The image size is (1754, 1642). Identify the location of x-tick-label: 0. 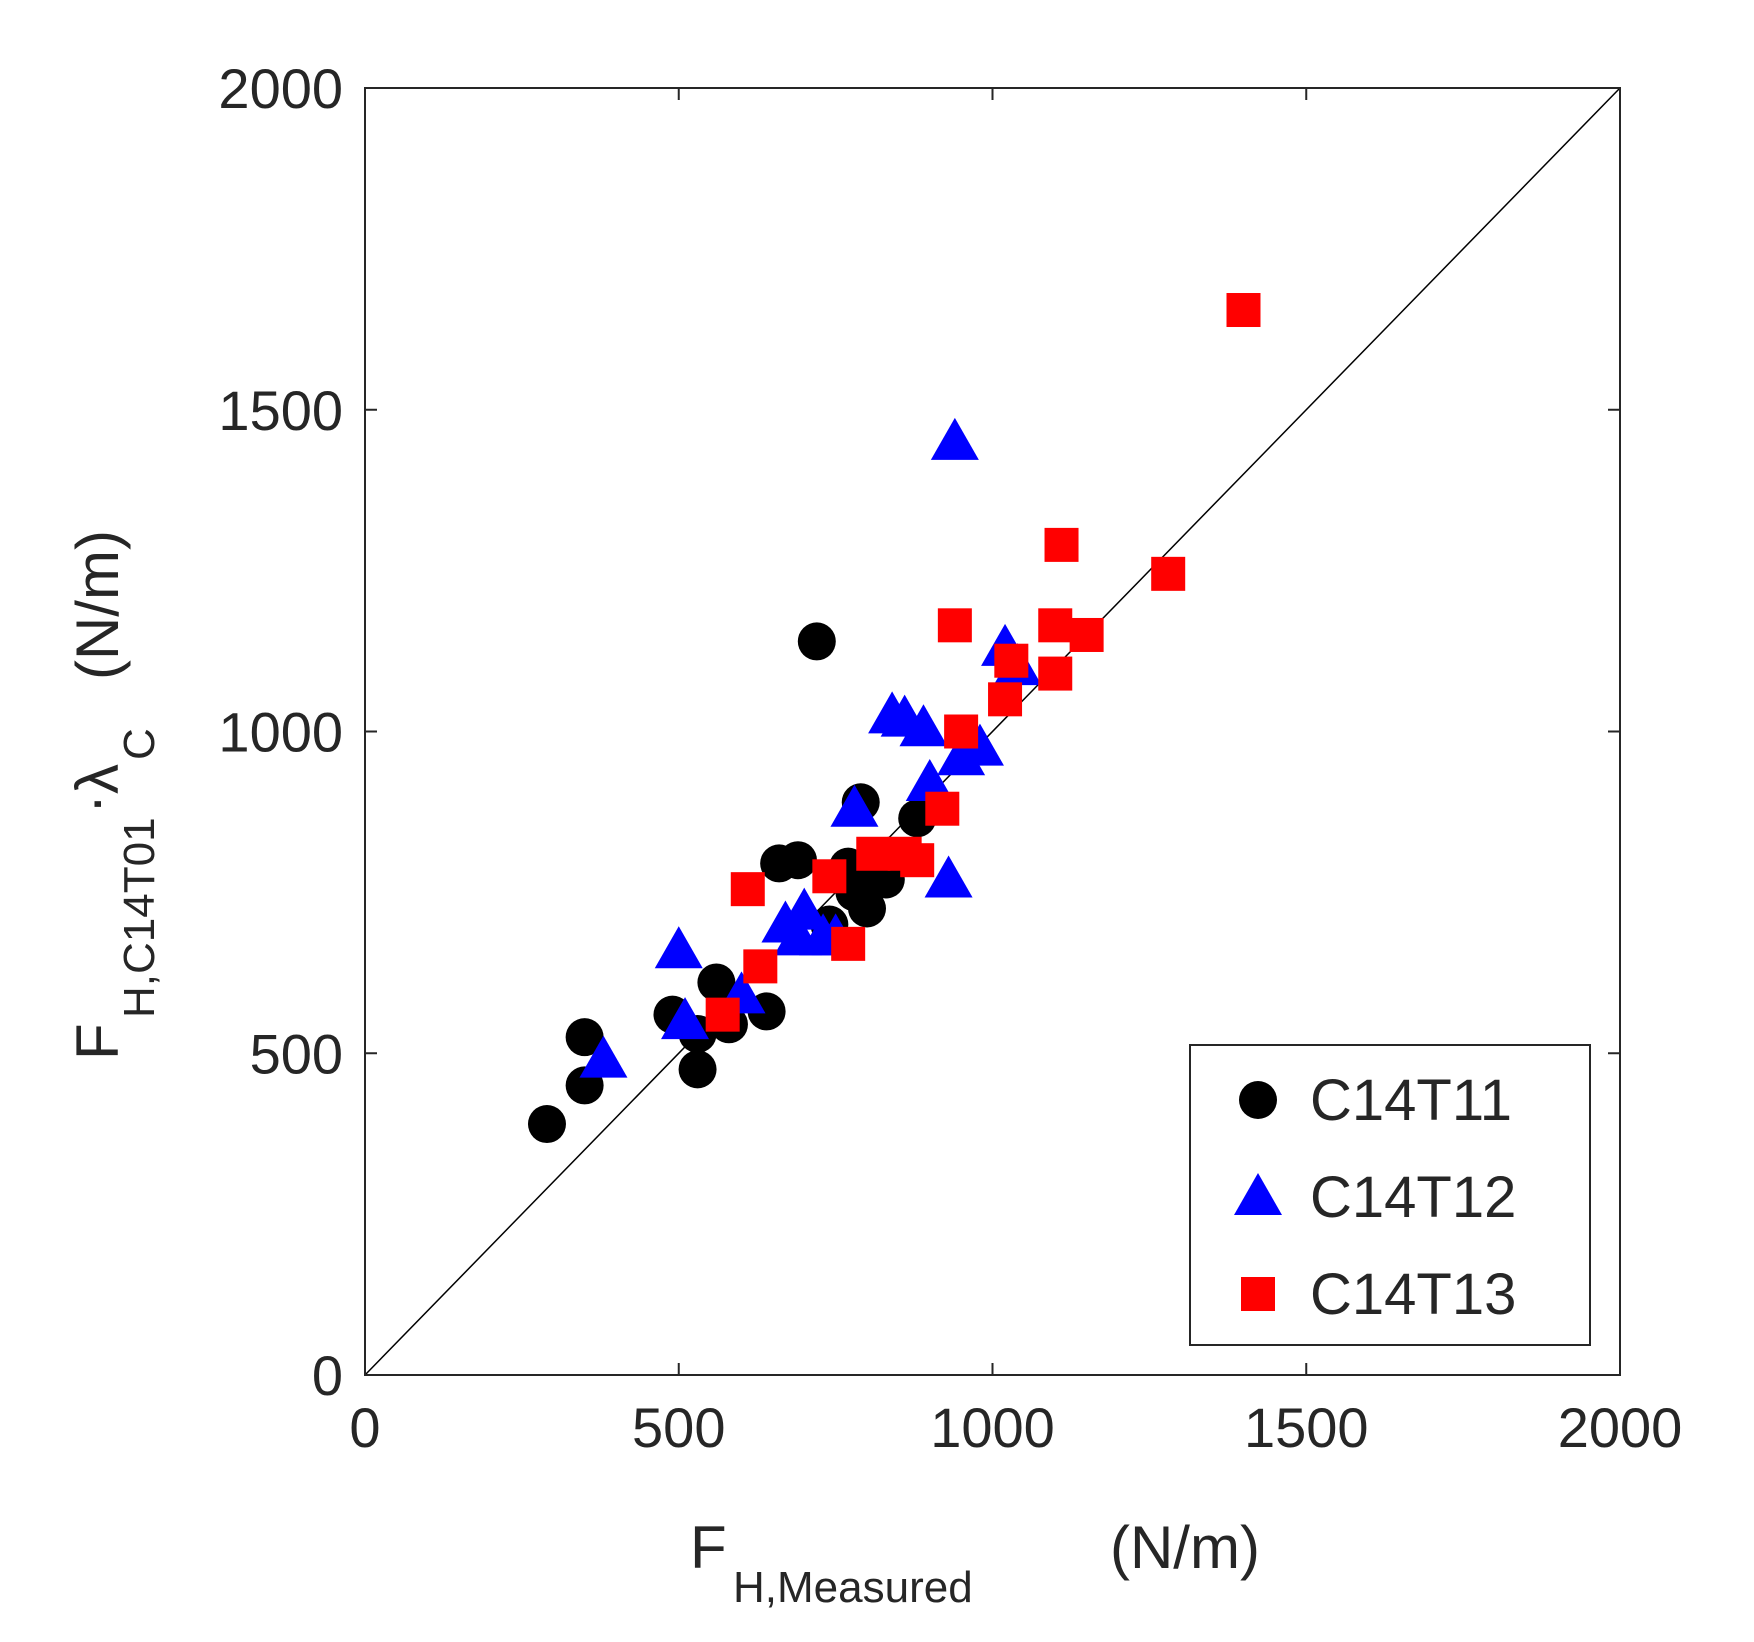
(364, 1427).